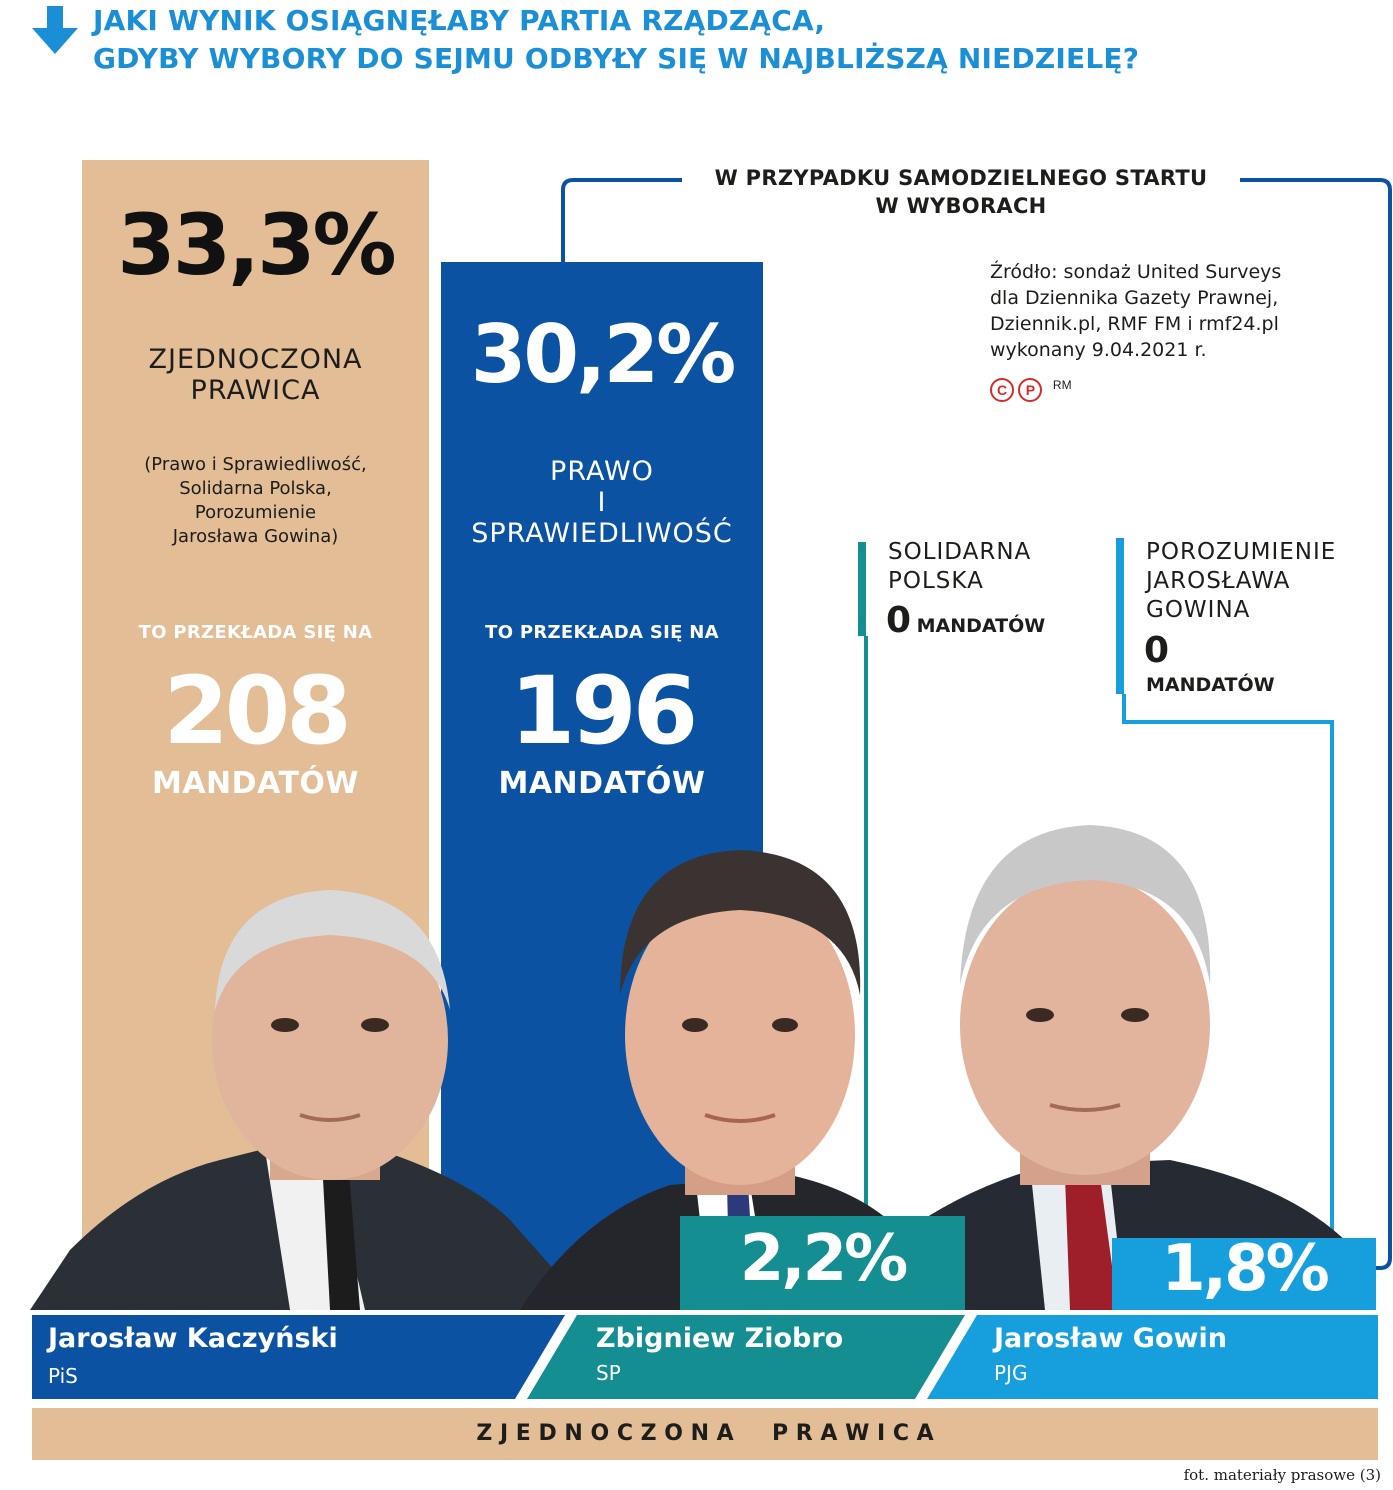 Image resolution: width=1393 pixels, height=1490 pixels. Describe the element at coordinates (256, 245) in the screenshot. I see `pct-label-zp: 33,3%` at that location.